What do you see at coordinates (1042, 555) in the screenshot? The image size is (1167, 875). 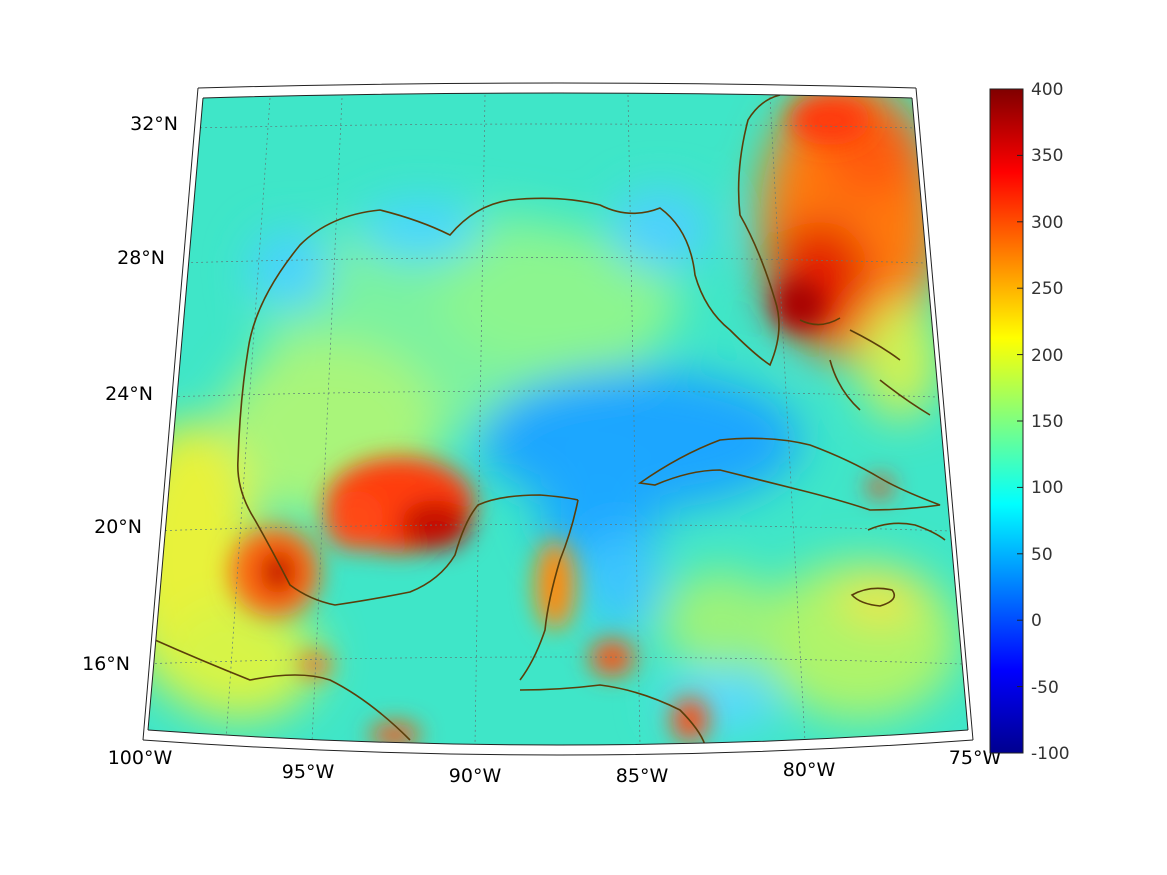 I see `colorbar-label-50: 50` at bounding box center [1042, 555].